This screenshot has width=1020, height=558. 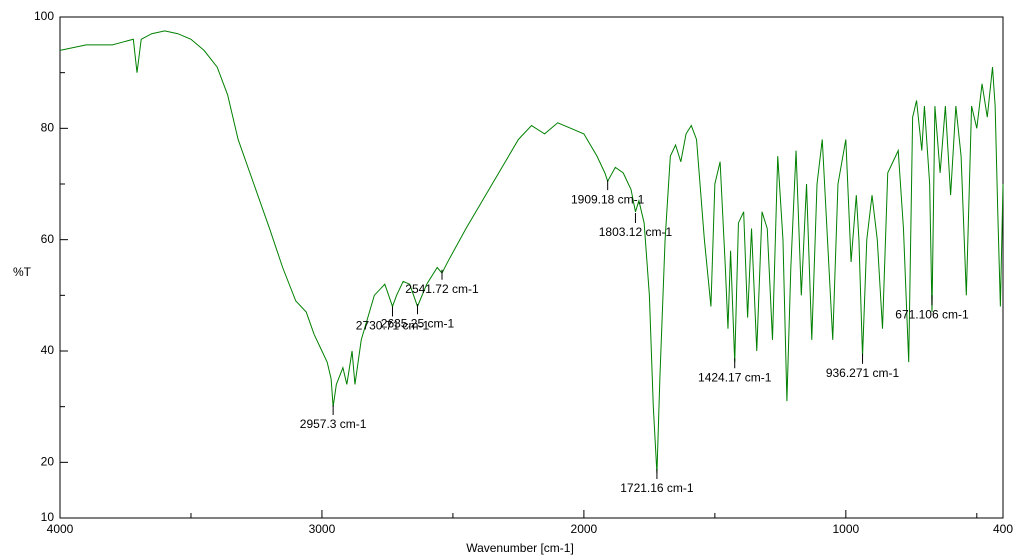 I want to click on annotation-label: 2730.71 cm-1, so click(x=393, y=326).